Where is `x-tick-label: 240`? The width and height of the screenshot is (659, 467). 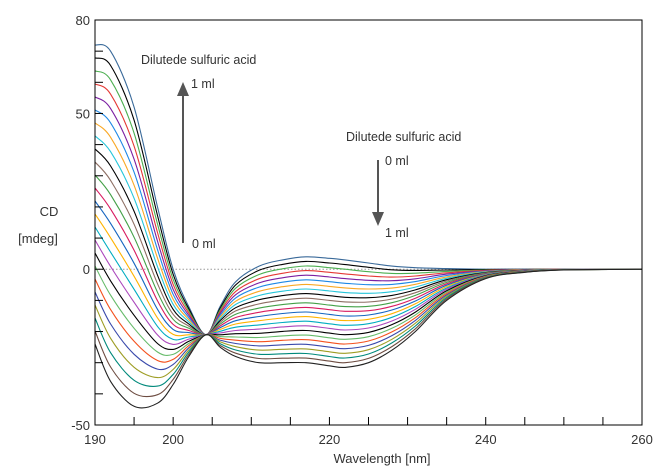 x-tick-label: 240 is located at coordinates (486, 439).